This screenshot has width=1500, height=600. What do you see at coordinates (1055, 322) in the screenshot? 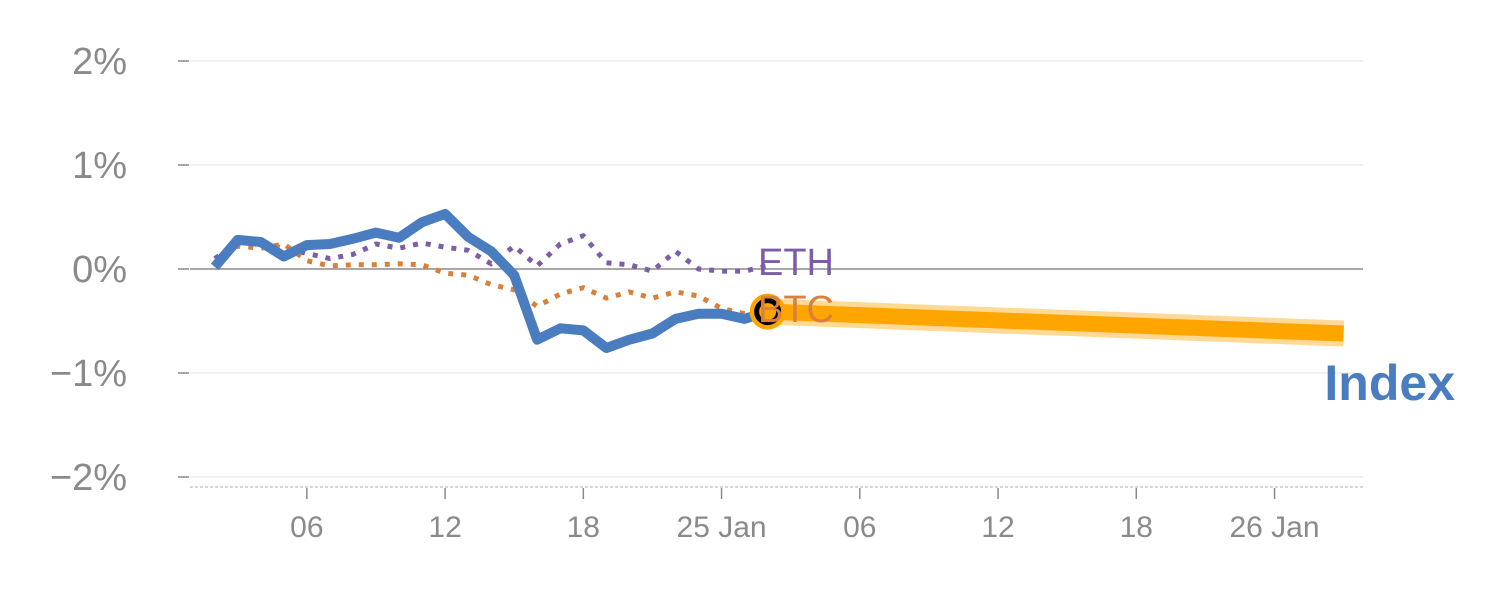
I see `projection-band` at bounding box center [1055, 322].